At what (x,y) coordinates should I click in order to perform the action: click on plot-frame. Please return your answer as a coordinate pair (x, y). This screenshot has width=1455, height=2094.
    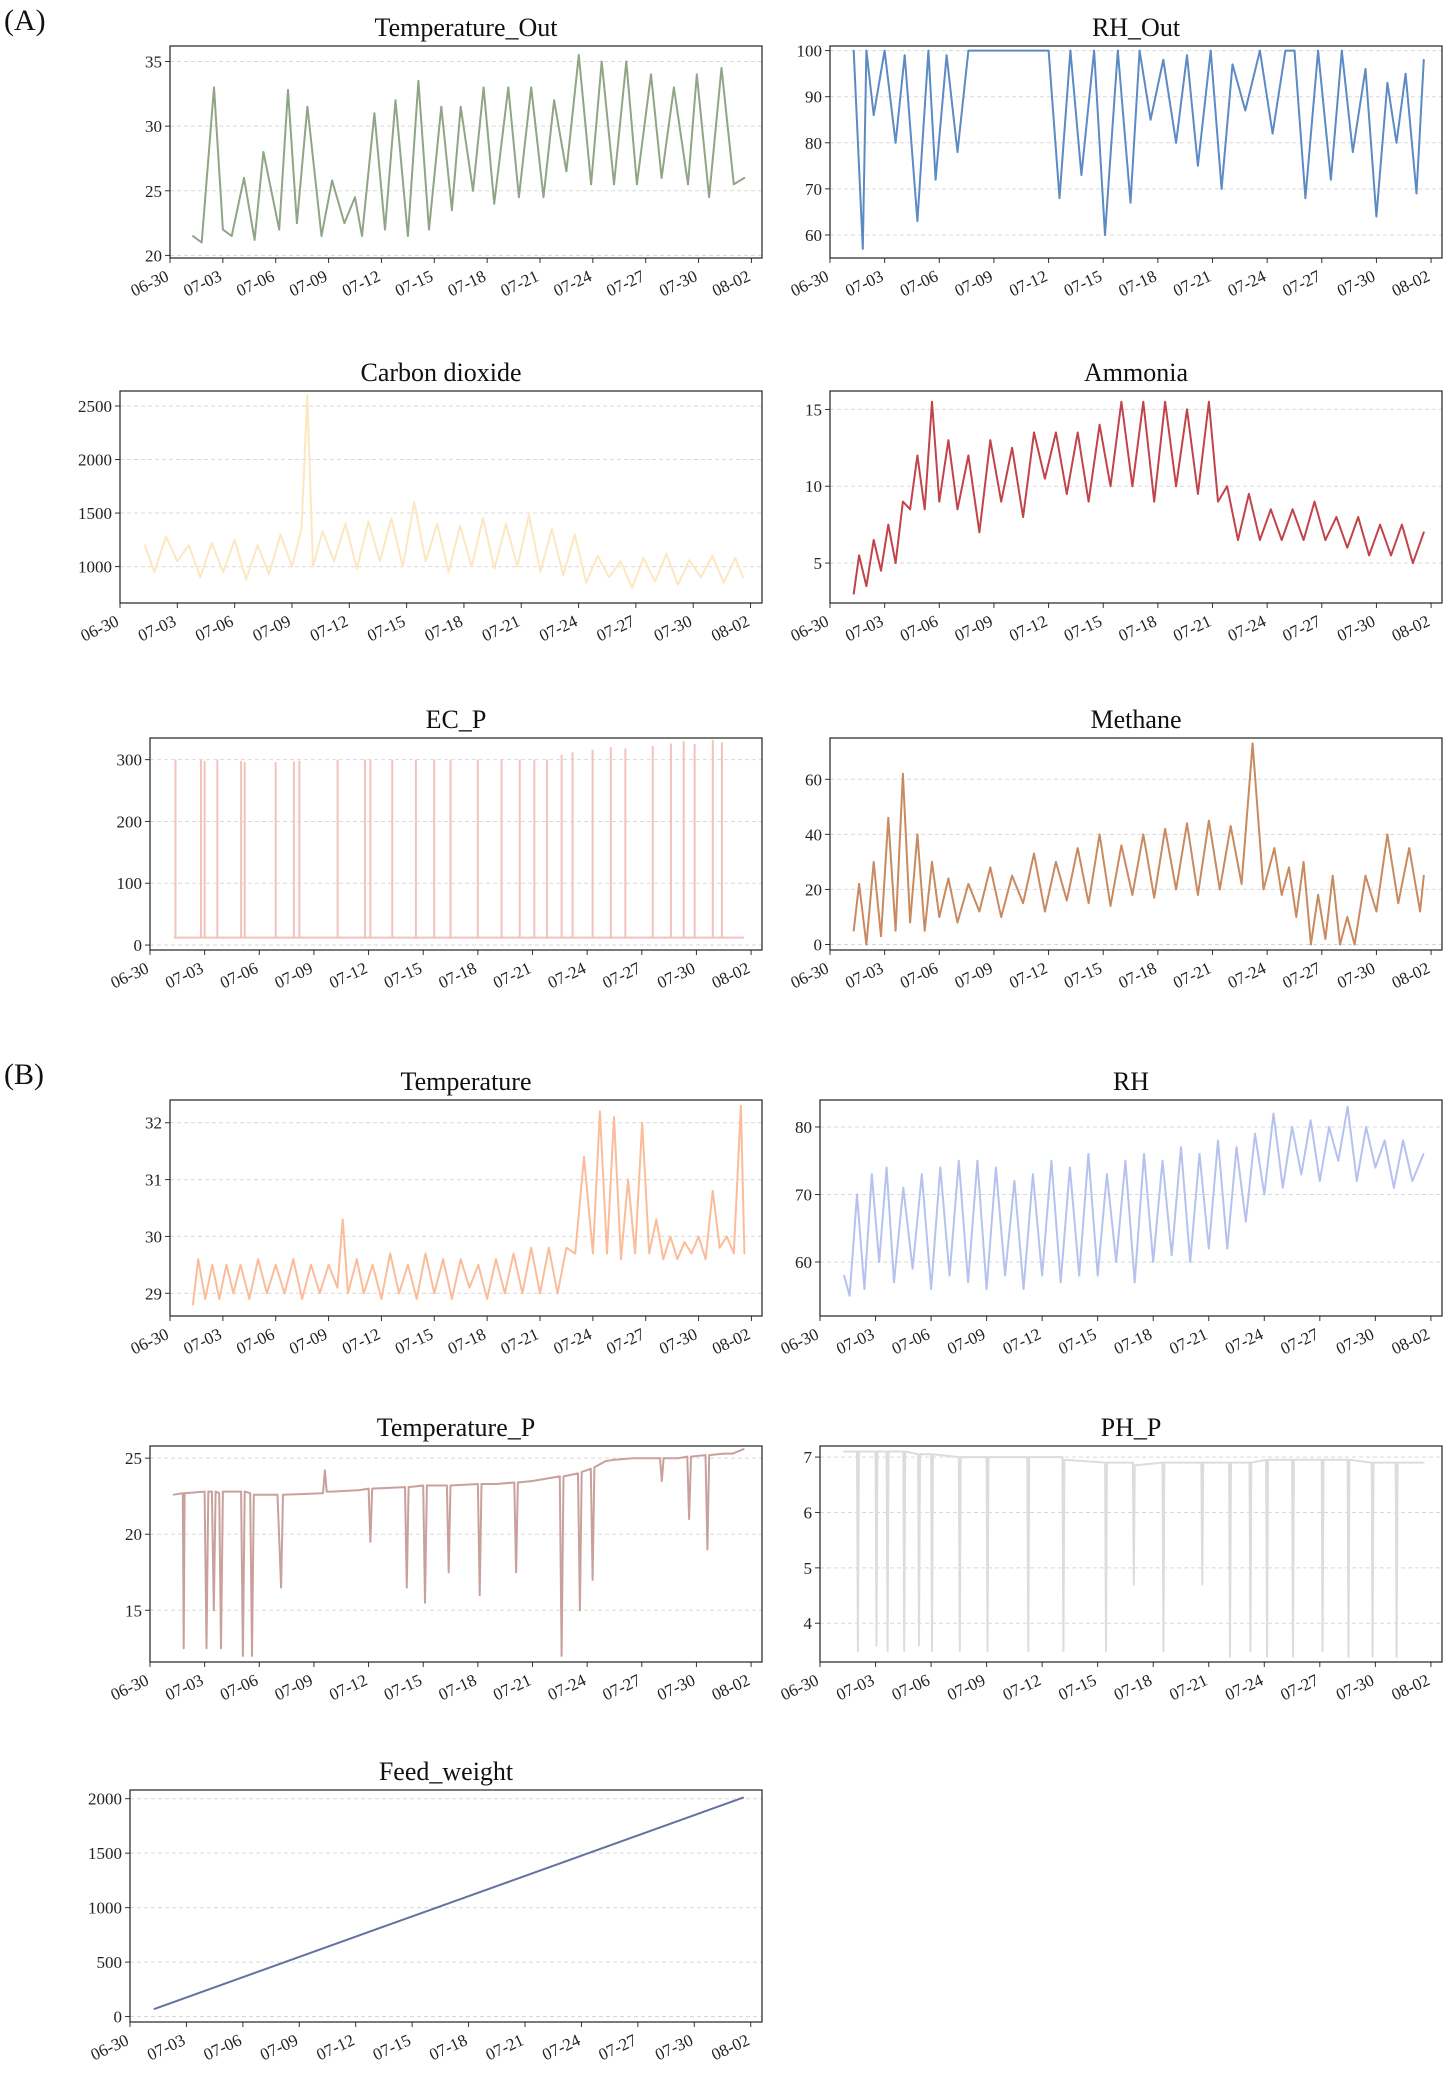
    Looking at the image, I should click on (446, 1906).